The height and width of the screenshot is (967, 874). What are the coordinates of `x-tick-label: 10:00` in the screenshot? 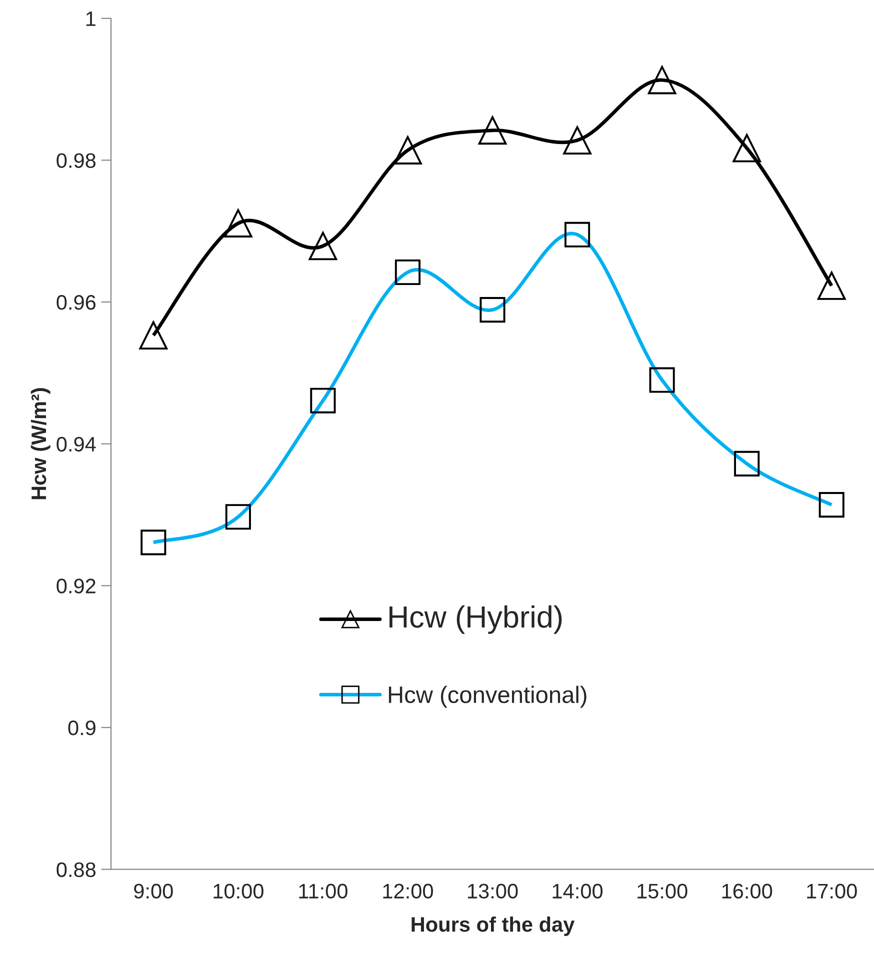 It's located at (239, 891).